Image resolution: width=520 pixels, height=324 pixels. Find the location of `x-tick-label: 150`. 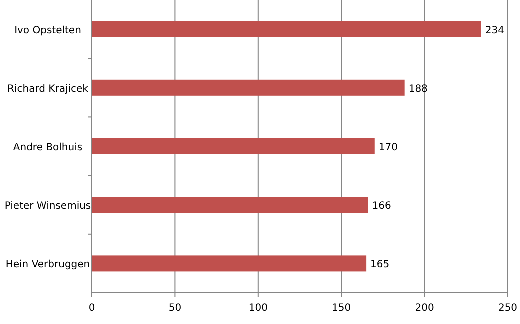

x-tick-label: 150 is located at coordinates (342, 308).